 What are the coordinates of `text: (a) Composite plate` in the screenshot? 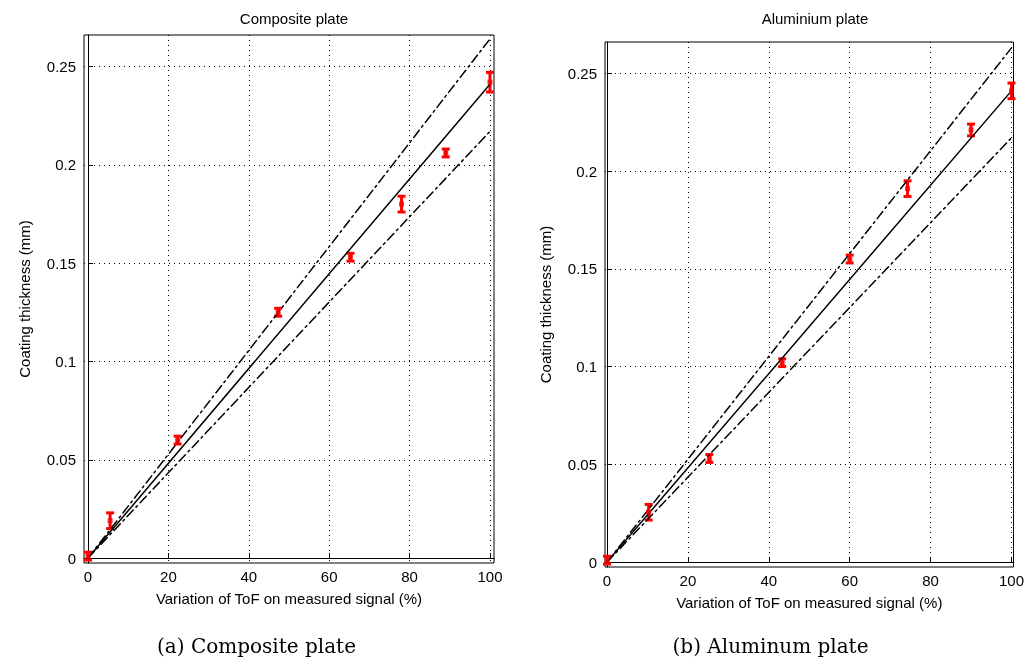 It's located at (256, 646).